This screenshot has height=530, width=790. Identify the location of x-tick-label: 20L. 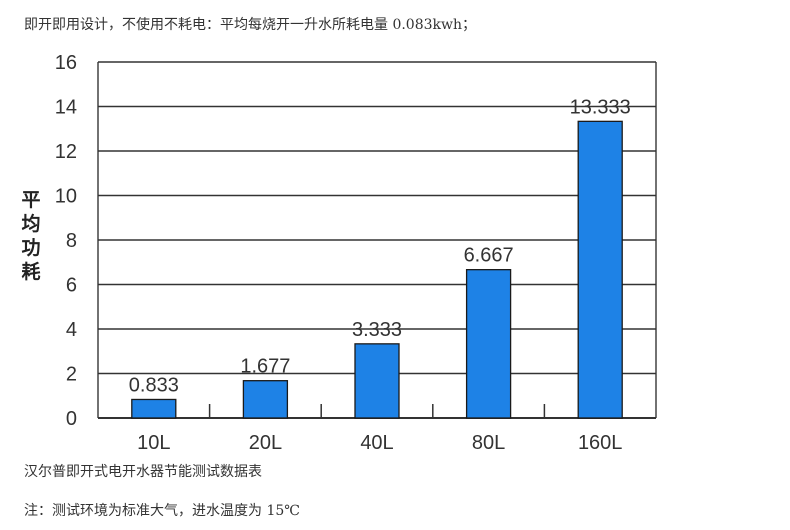
(265, 443).